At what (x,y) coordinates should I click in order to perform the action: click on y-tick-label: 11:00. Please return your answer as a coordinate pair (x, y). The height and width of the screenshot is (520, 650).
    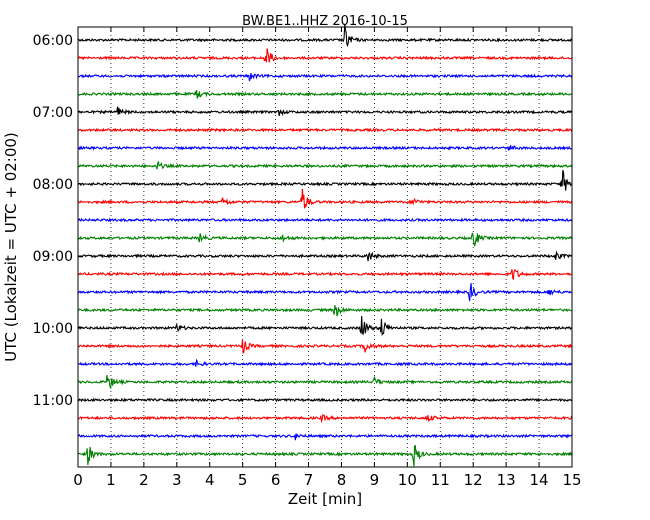
    Looking at the image, I should click on (53, 401).